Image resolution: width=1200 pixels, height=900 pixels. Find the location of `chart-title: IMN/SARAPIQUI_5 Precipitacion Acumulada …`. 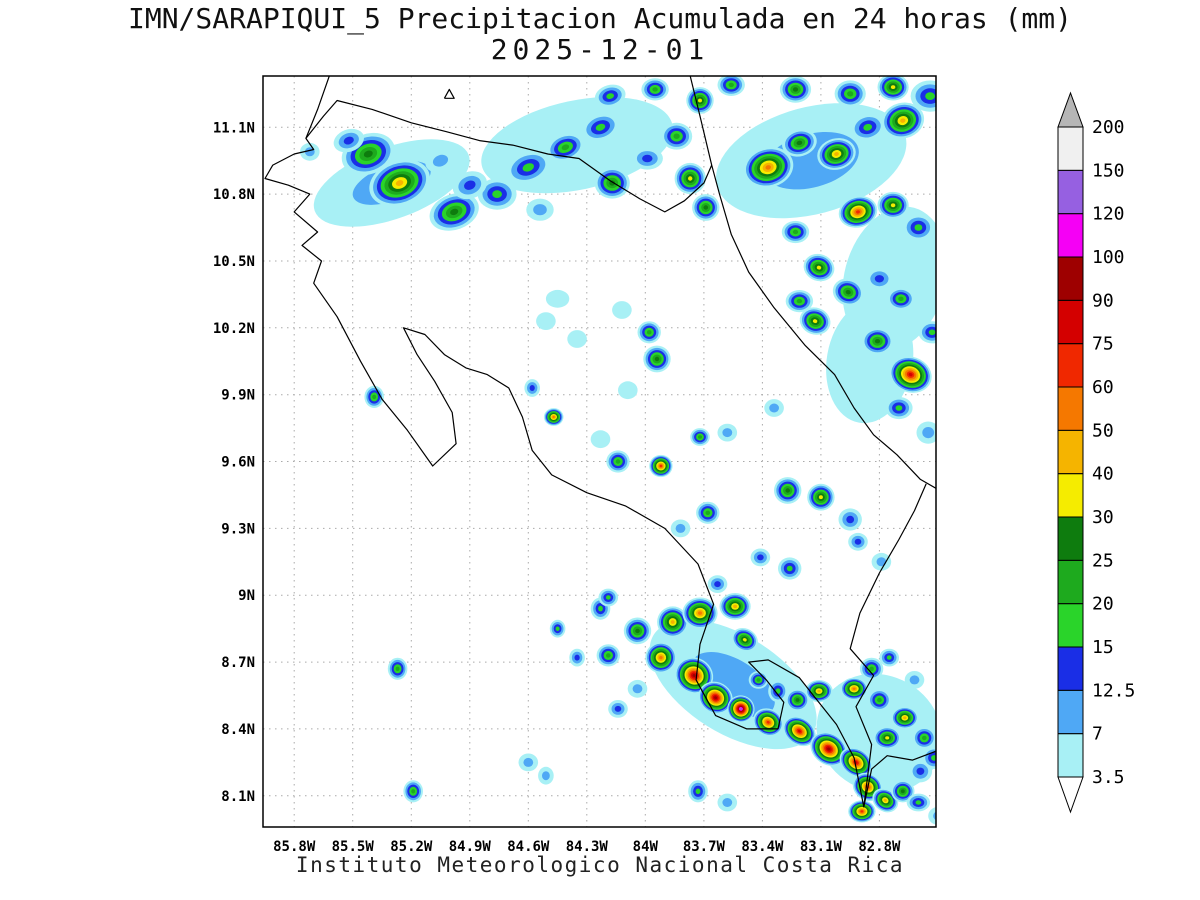

chart-title: IMN/SARAPIQUI_5 Precipitacion Acumulada … is located at coordinates (599, 18).